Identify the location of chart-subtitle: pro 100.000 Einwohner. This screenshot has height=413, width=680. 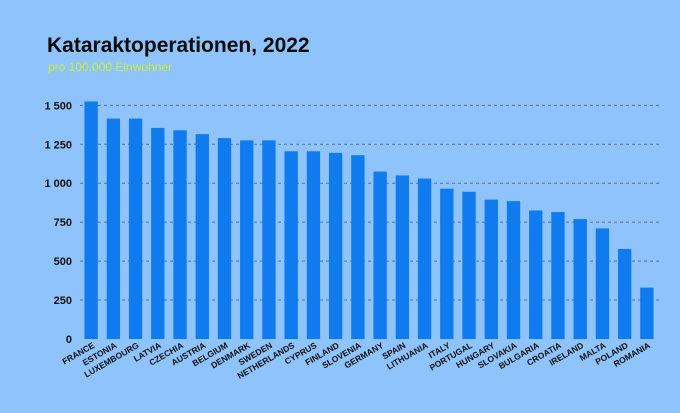
(110, 67).